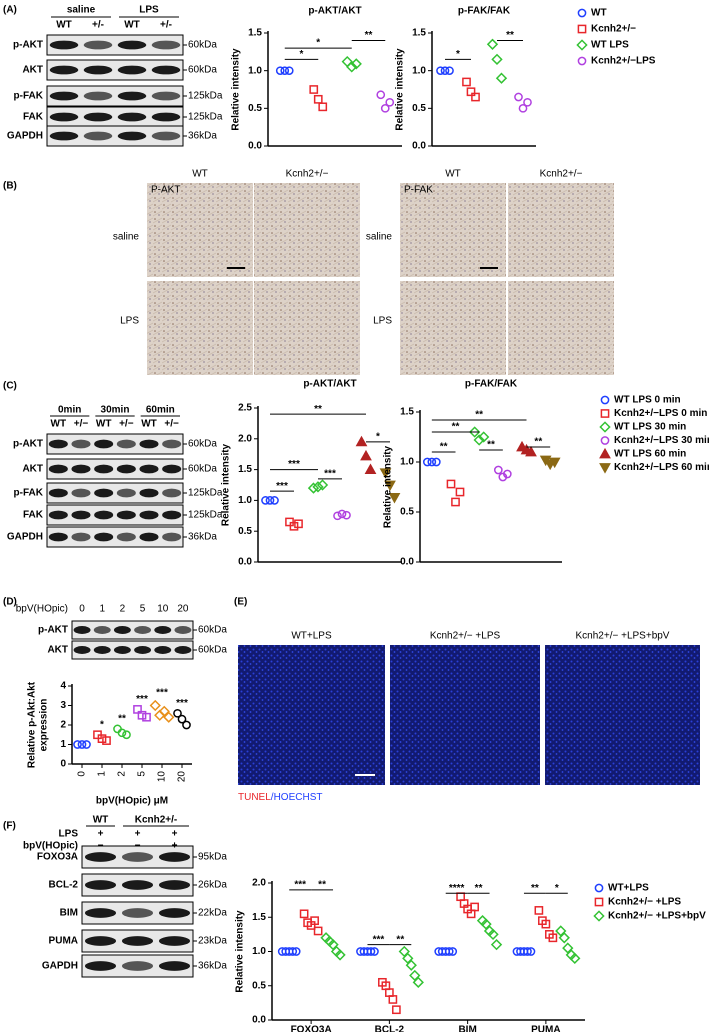 This screenshot has width=709, height=1032. What do you see at coordinates (57, 857) in the screenshot?
I see `blot-row-label: FOXO3A` at bounding box center [57, 857].